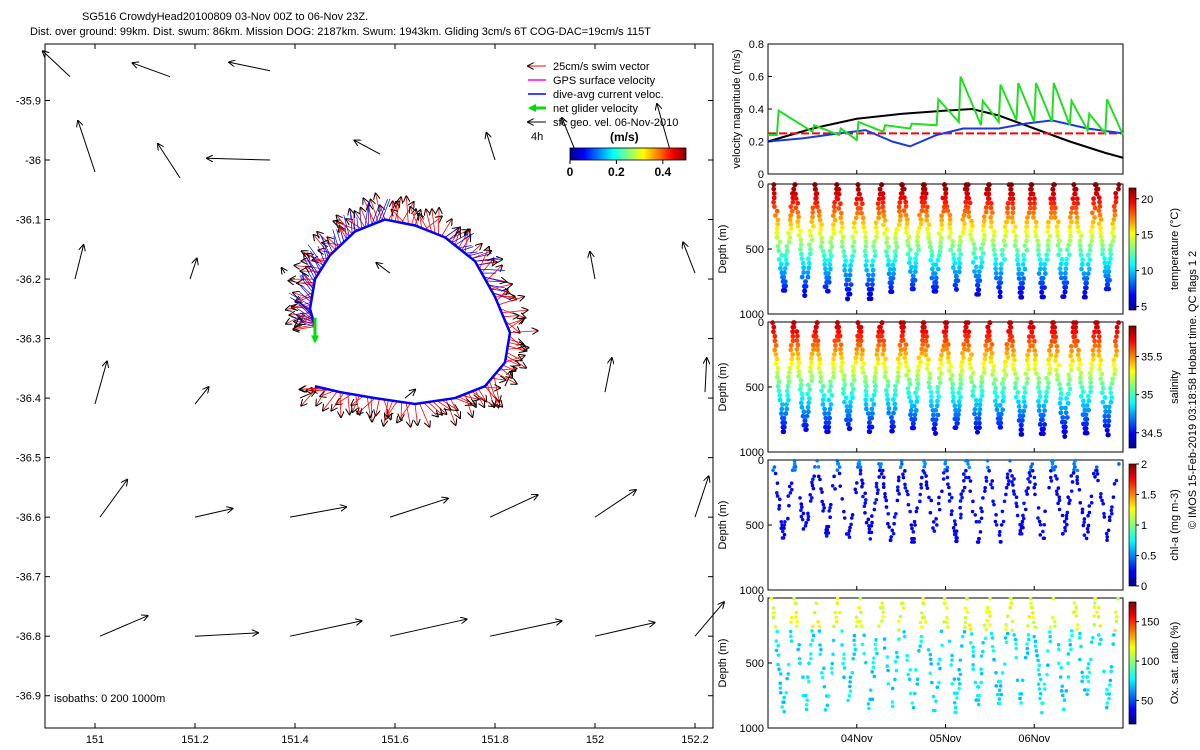 The width and height of the screenshot is (1200, 750). What do you see at coordinates (756, 110) in the screenshot?
I see `velocity-y-tick-label: 0.4` at bounding box center [756, 110].